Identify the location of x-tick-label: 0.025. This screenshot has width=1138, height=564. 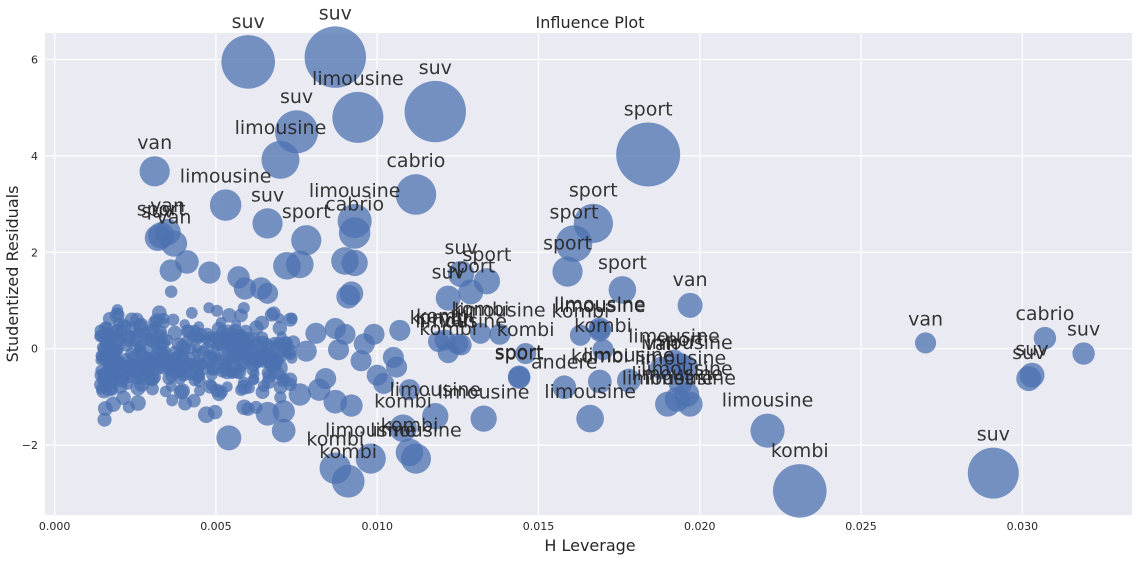
(861, 526).